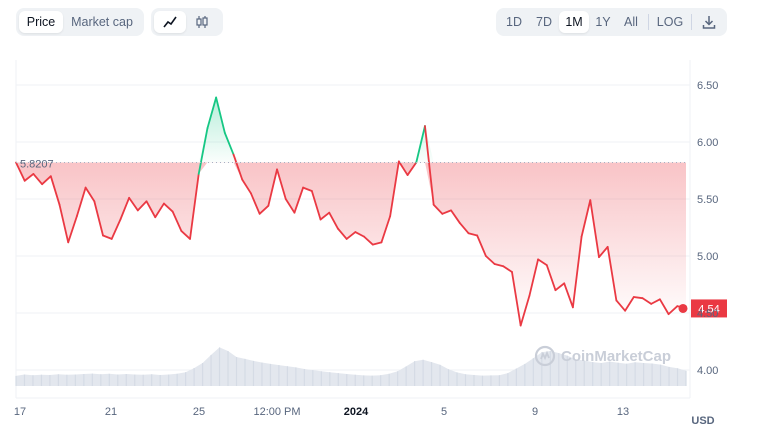  Describe the element at coordinates (603, 22) in the screenshot. I see `range-1y: 1Y` at that location.